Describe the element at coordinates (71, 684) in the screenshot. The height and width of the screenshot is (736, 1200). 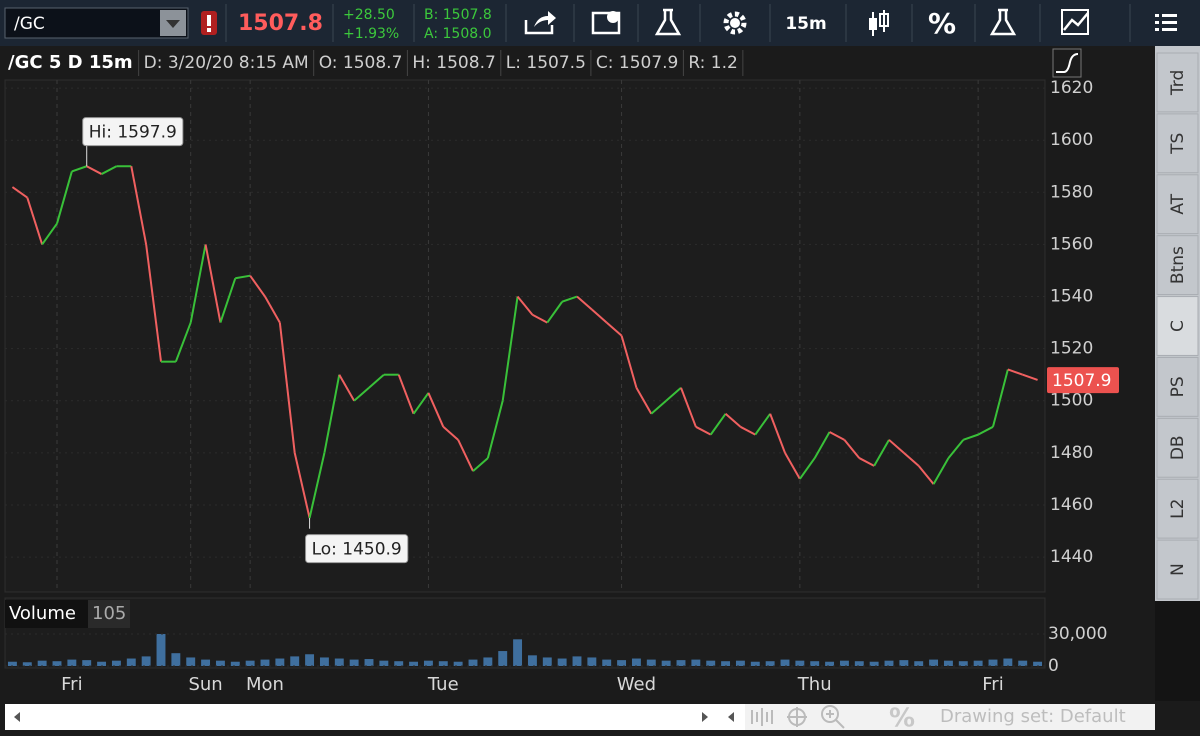
I see `x-tick-label: Fri` at that location.